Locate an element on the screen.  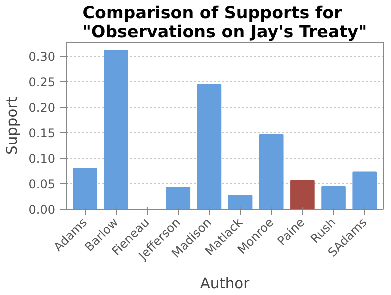
y-tick-label: 0.10 is located at coordinates (42, 159).